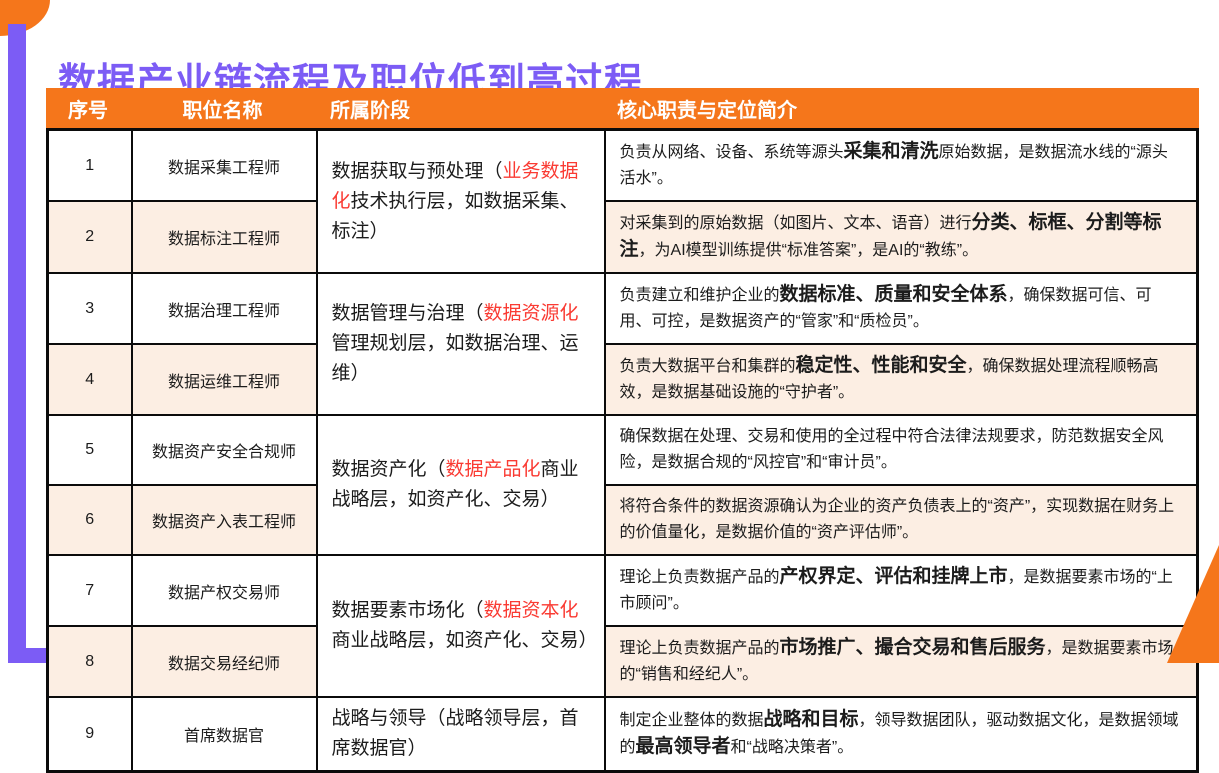 The height and width of the screenshot is (773, 1219). Describe the element at coordinates (881, 365) in the screenshot. I see `description-bold-text: 稳定性、性能和安全` at that location.